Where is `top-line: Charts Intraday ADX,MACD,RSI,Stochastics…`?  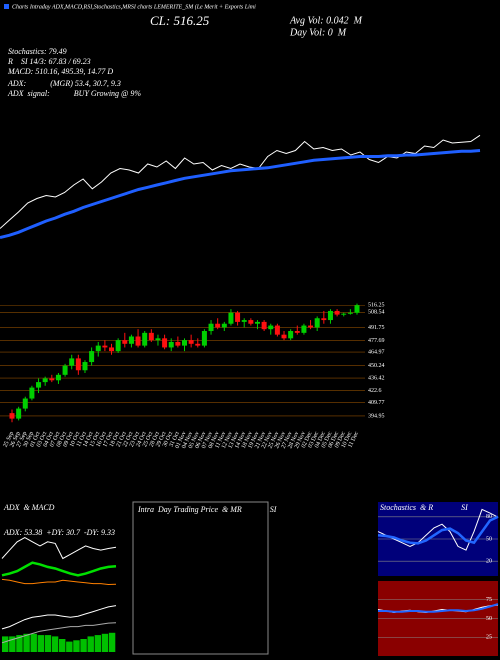
top-line: Charts Intraday ADX,MACD,RSI,Stochastics… is located at coordinates (134, 6).